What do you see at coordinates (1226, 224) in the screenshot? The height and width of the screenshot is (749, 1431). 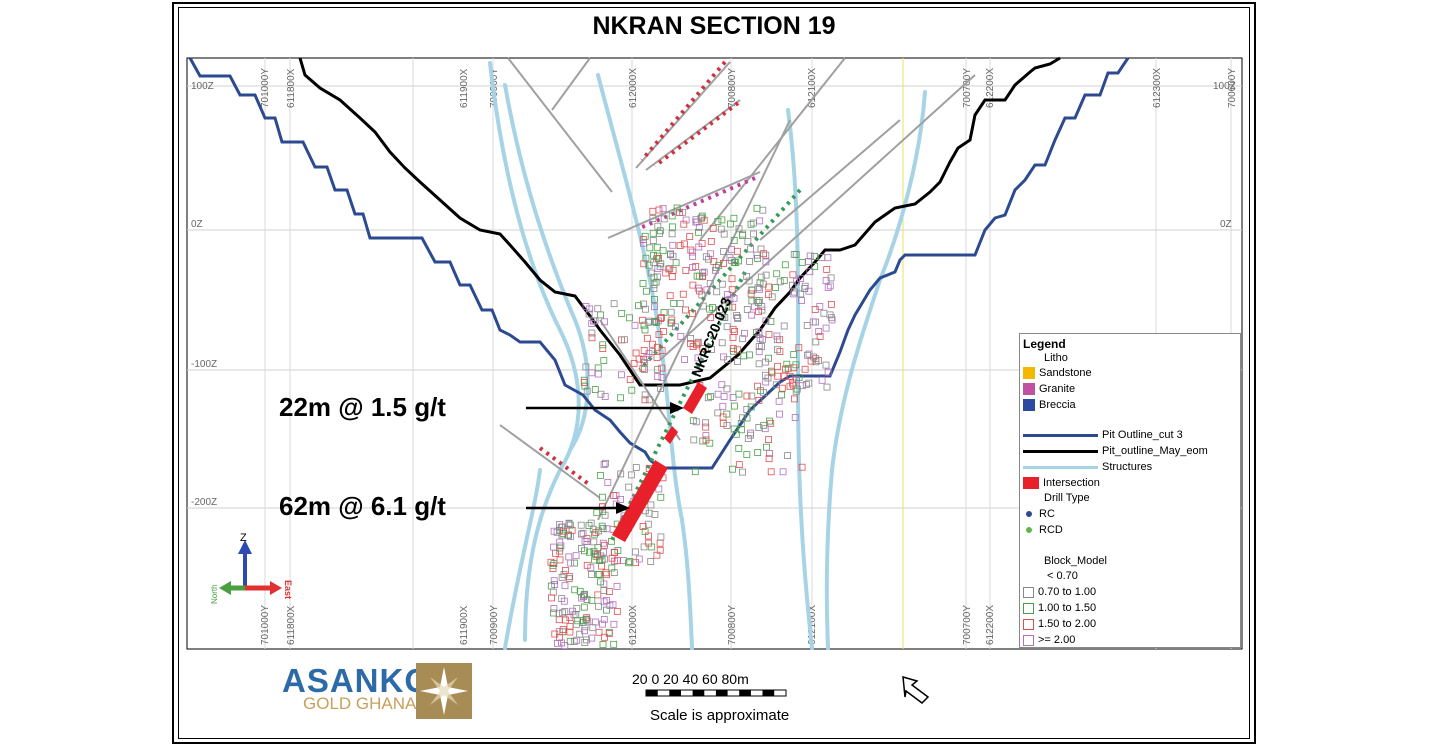 I see `elev-label-right-0: 0Z` at bounding box center [1226, 224].